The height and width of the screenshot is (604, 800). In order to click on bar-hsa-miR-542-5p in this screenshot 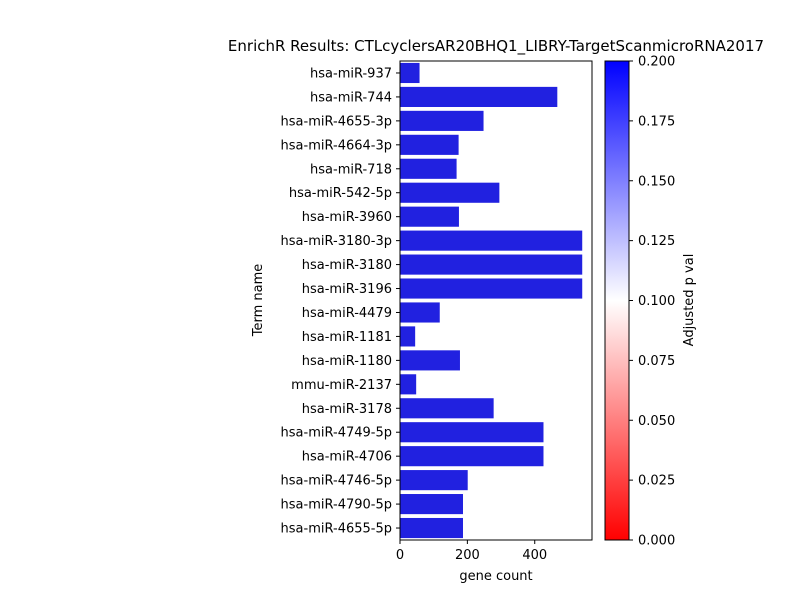, I will do `click(450, 192)`.